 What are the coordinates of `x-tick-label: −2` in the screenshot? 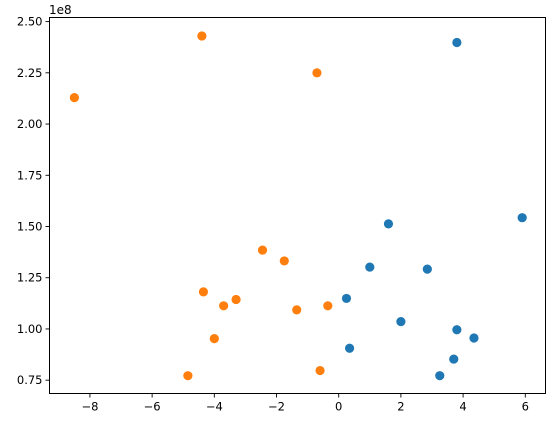 It's located at (276, 407).